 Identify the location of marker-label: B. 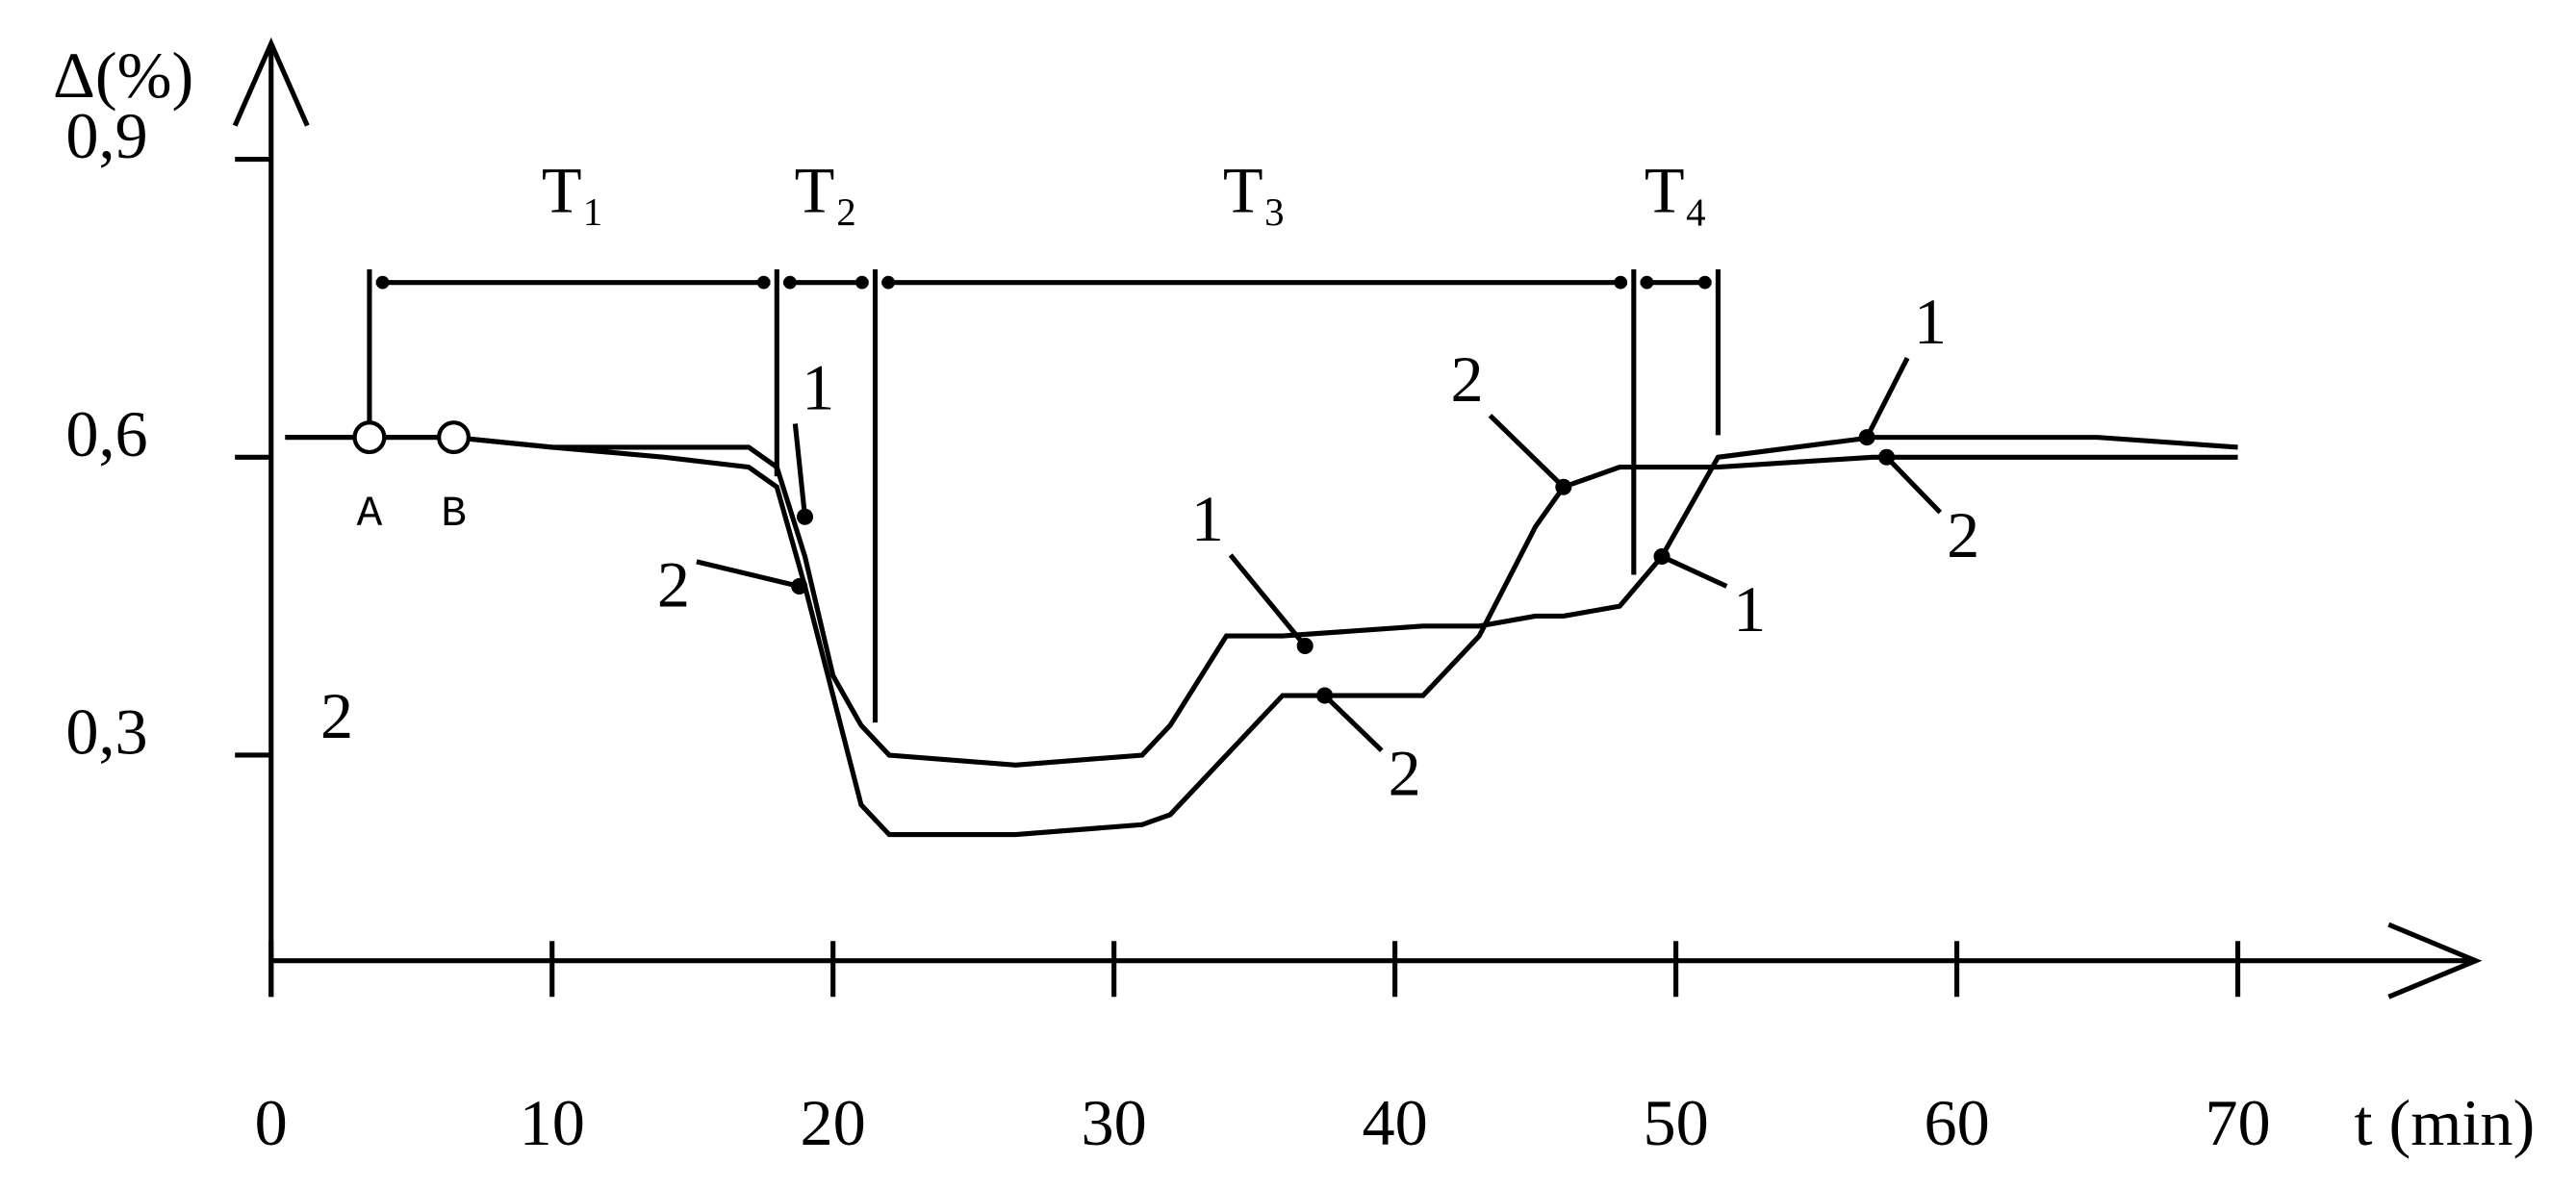
(454, 515).